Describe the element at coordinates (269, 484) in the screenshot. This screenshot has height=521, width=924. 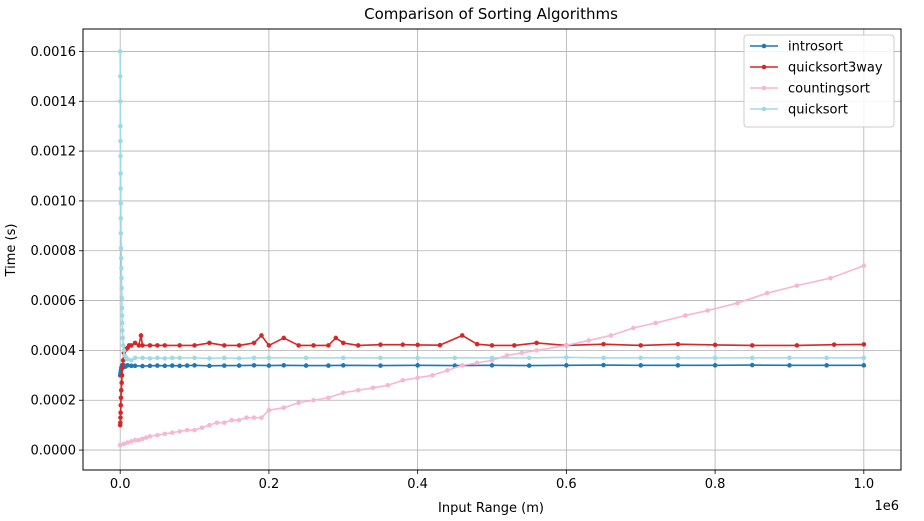
I see `x-tick-label: 0.2` at that location.